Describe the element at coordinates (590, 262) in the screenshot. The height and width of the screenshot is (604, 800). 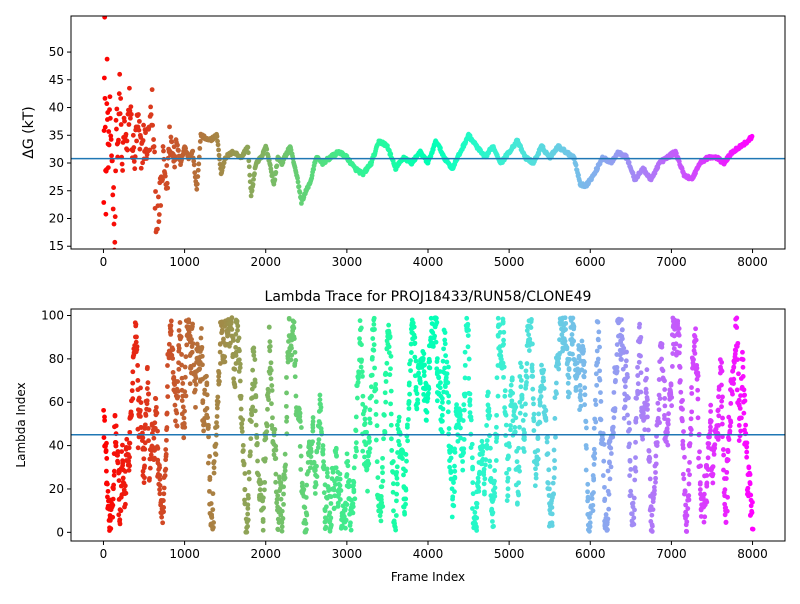
I see `x-tick-label: 6000` at that location.